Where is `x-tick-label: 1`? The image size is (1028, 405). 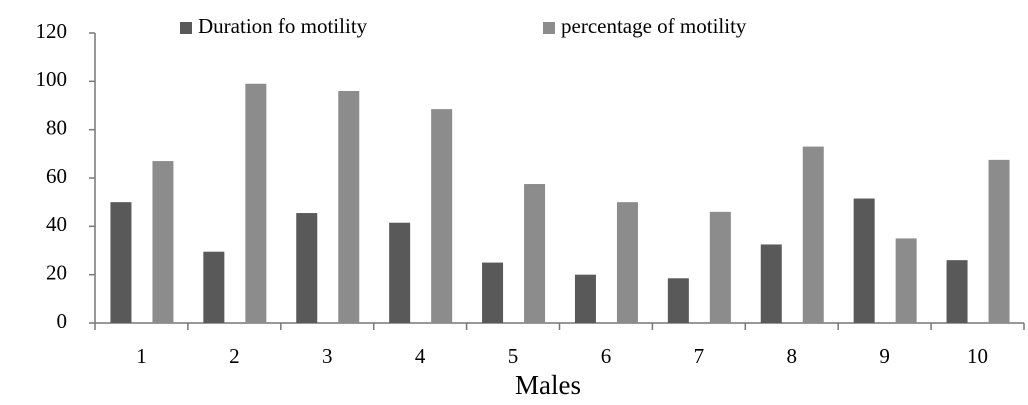 x-tick-label: 1 is located at coordinates (141, 356).